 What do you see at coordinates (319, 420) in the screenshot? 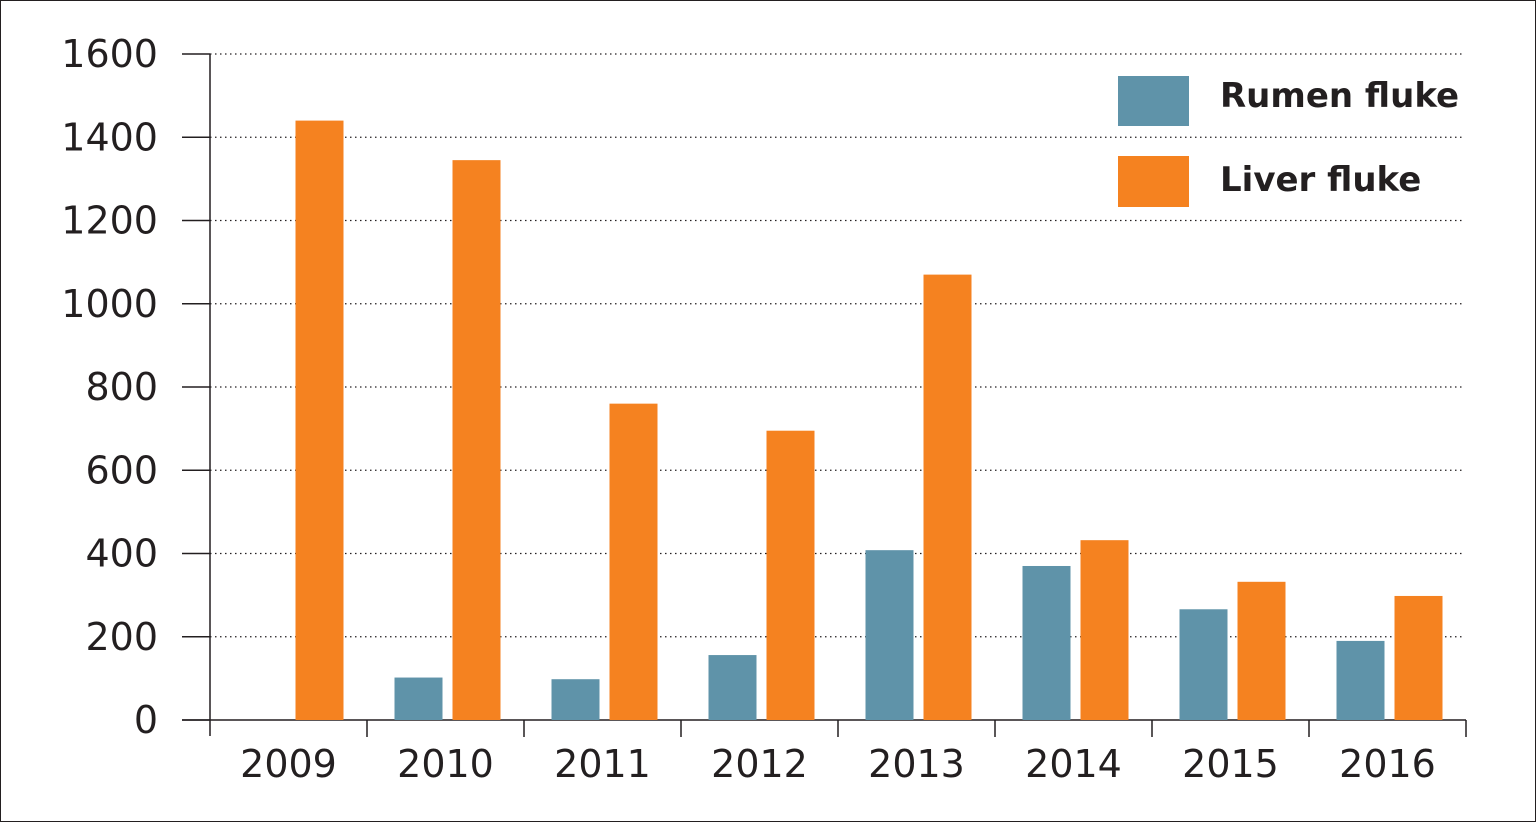
I see `bar-liver-fluke-2009` at bounding box center [319, 420].